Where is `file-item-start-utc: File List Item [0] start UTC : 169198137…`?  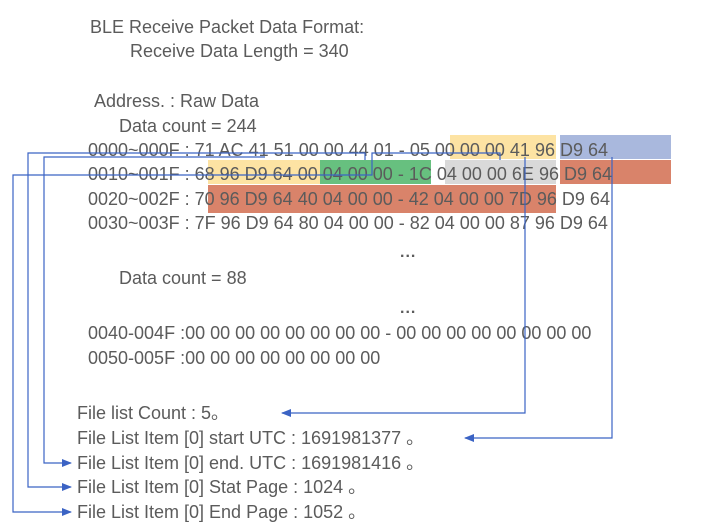
file-item-start-utc: File List Item [0] start UTC : 169198137… is located at coordinates (251, 438).